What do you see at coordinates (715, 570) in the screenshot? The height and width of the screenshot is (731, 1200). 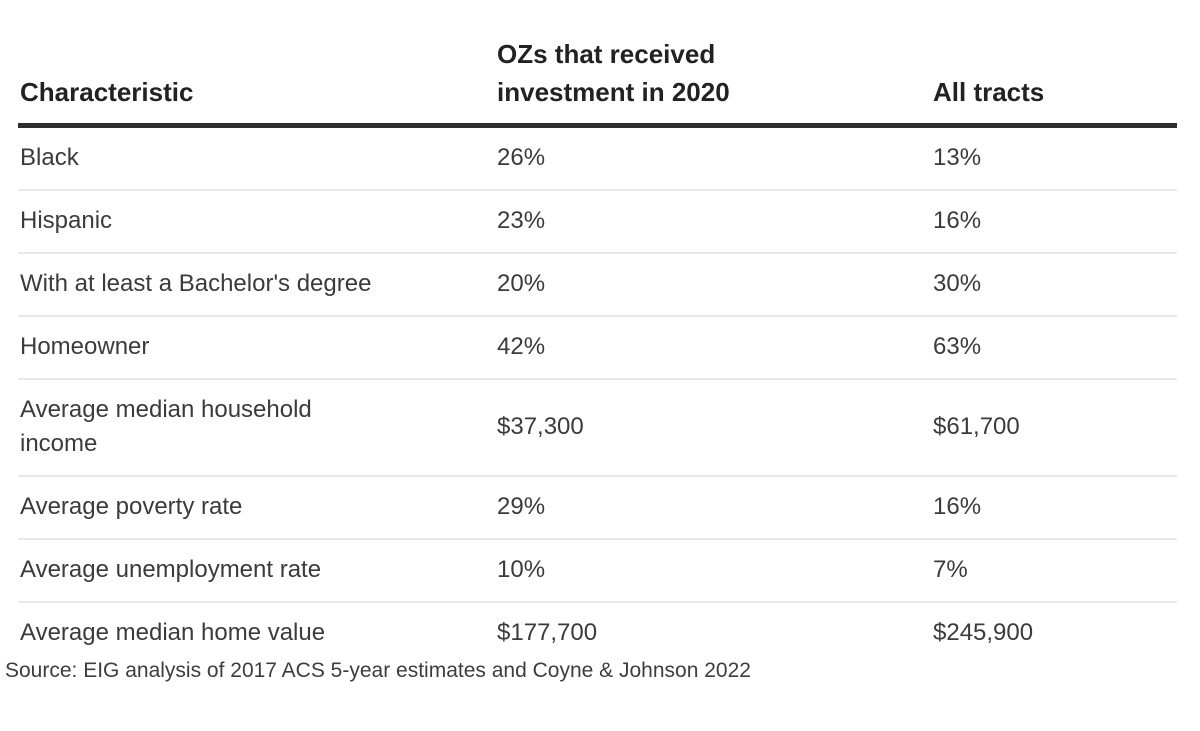 I see `oz-value: 10%` at bounding box center [715, 570].